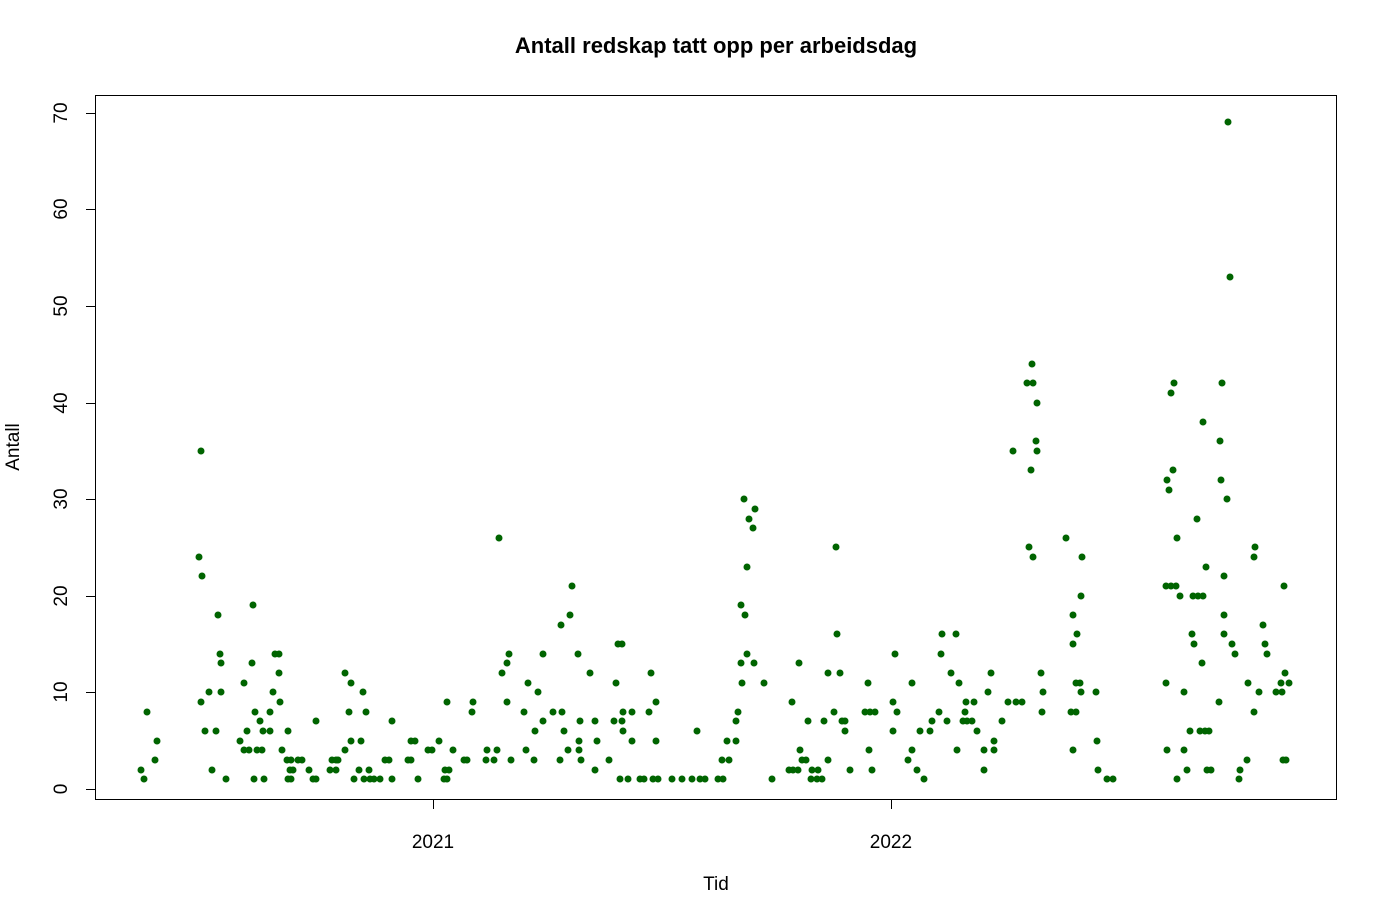  What do you see at coordinates (61, 596) in the screenshot?
I see `y-tick-label: 20` at bounding box center [61, 596].